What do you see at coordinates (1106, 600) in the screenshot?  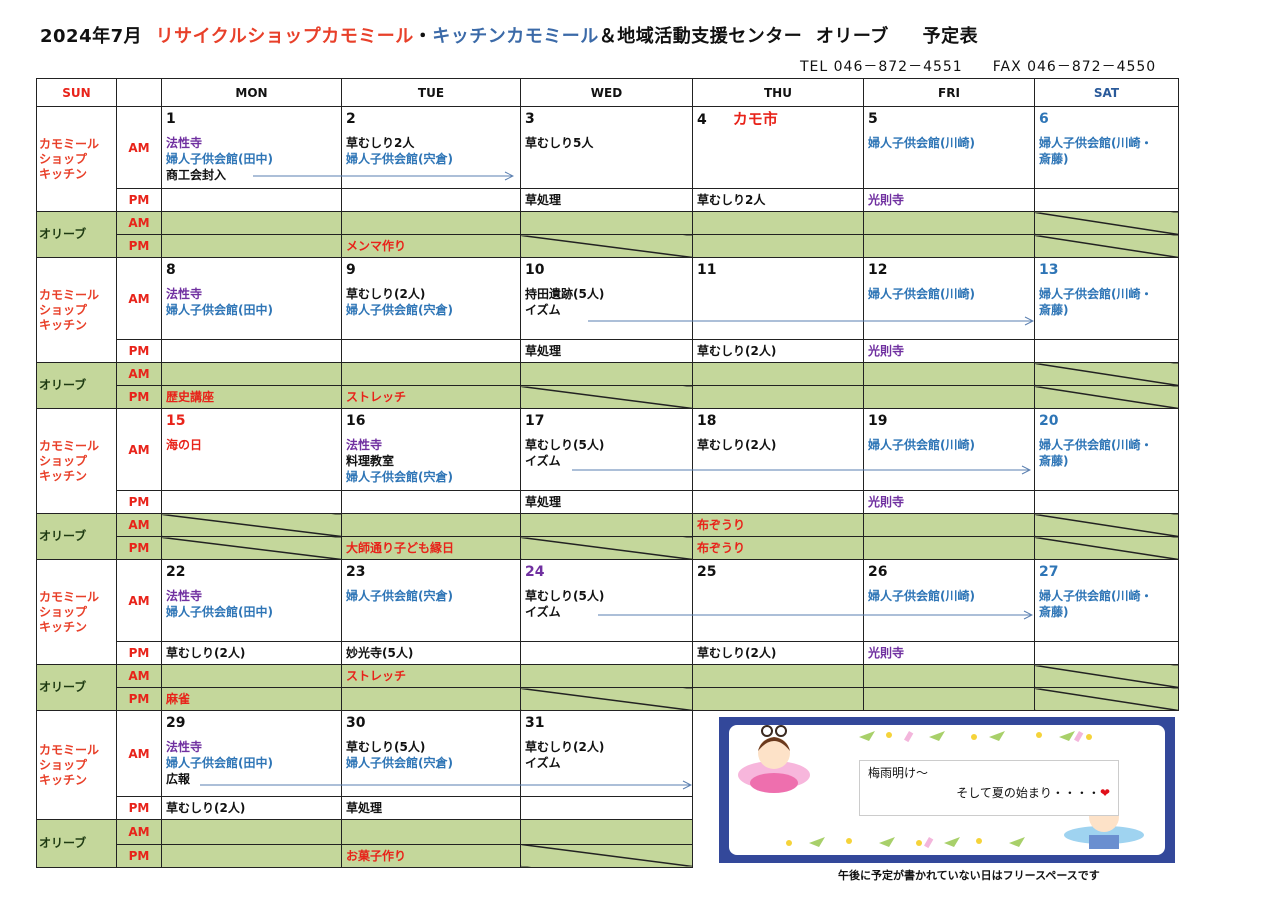 I see `day-cell-27: 27 婦人子供会館(川崎・ 斎藤)` at bounding box center [1106, 600].